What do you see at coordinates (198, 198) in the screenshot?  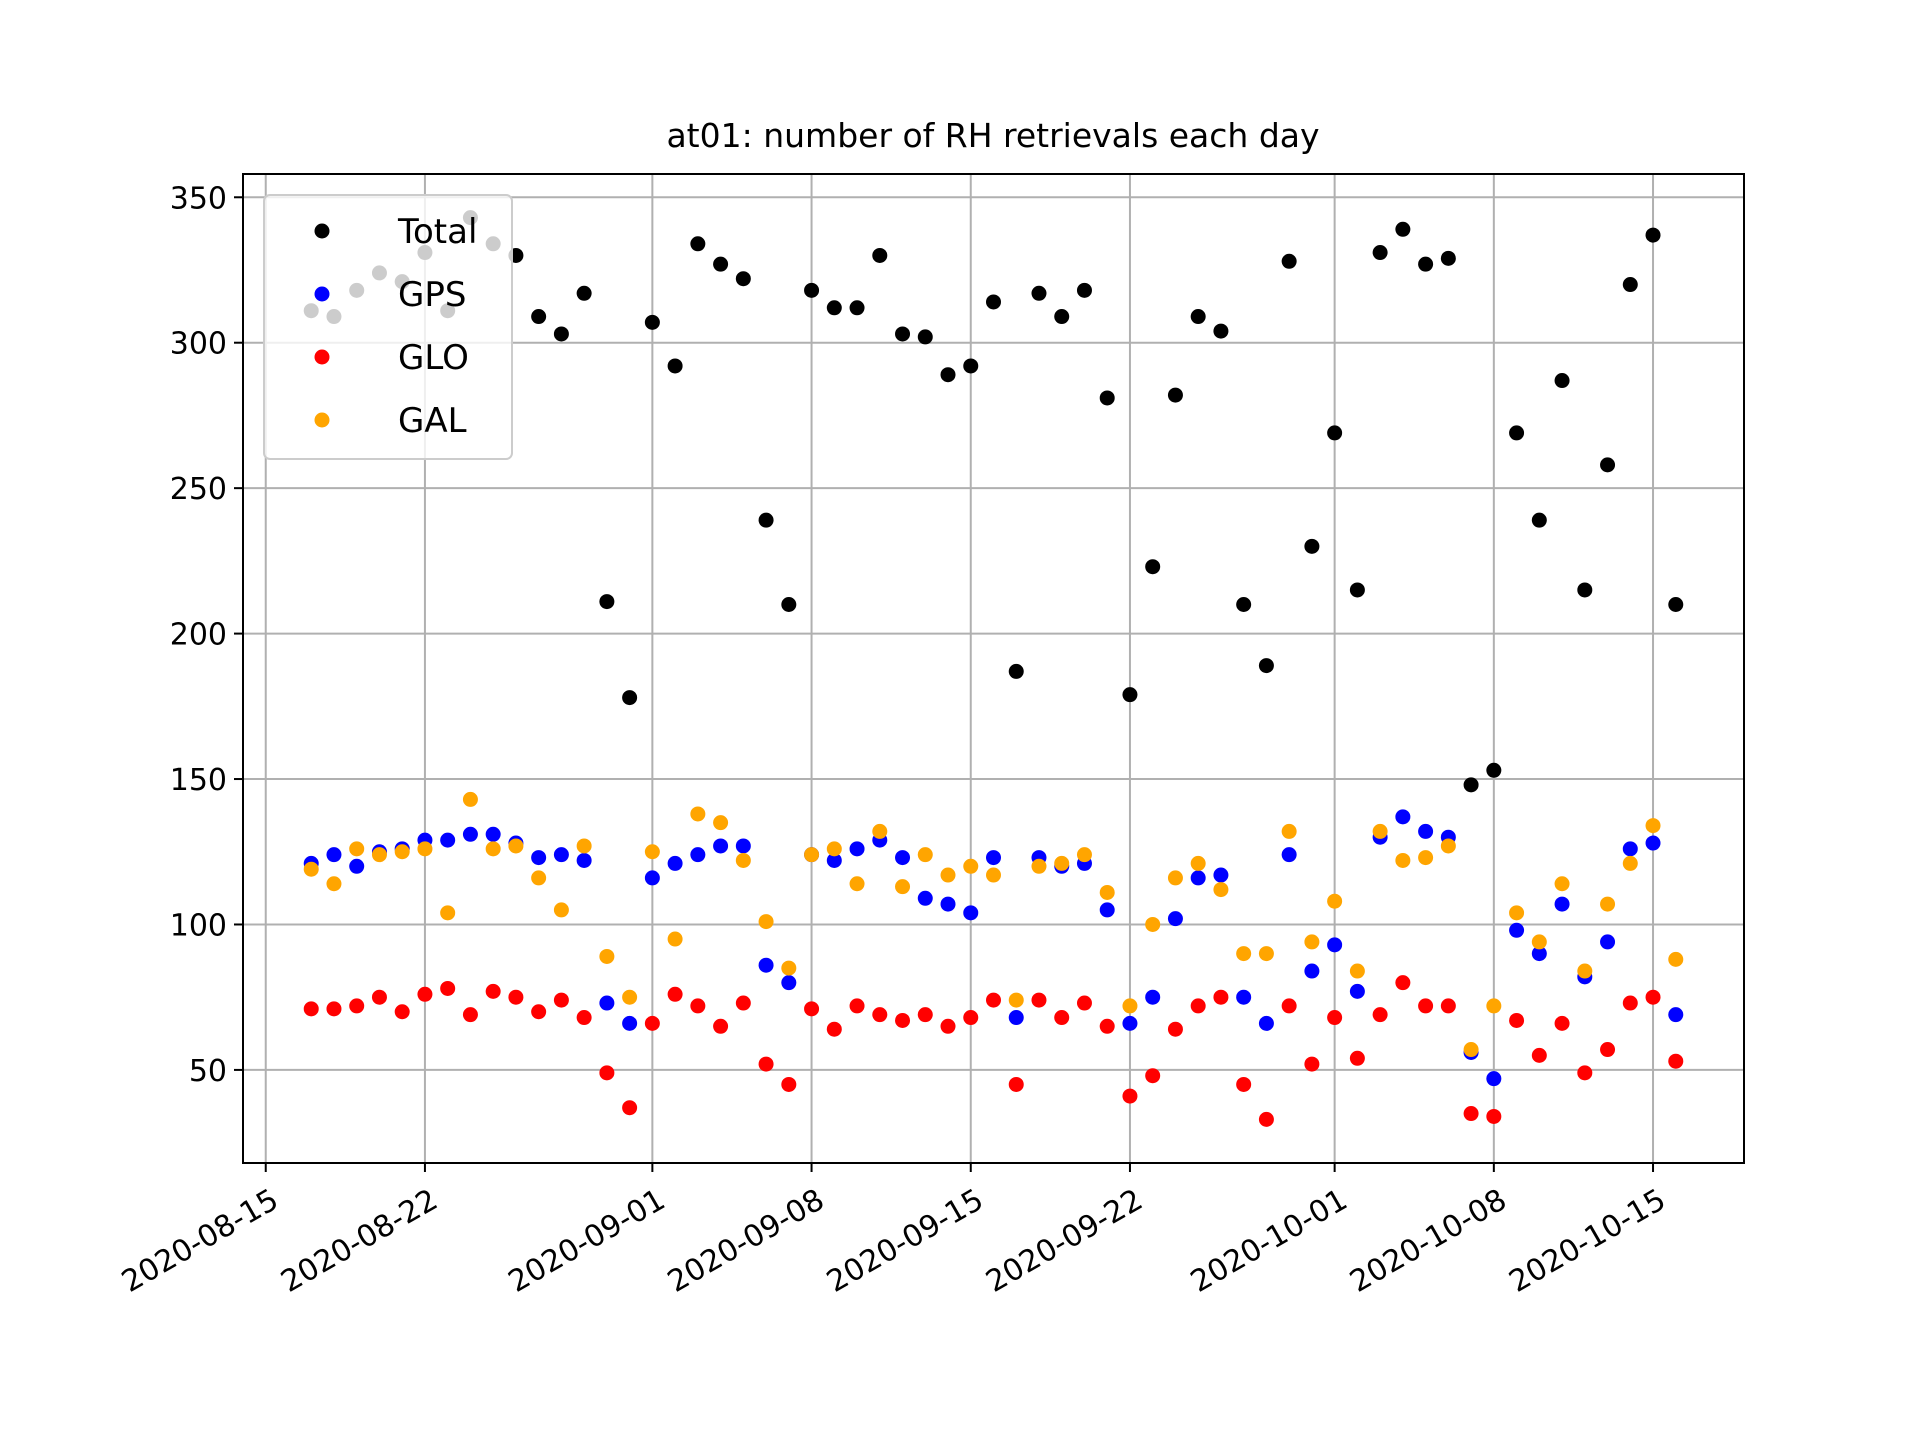 I see `y-tick-label: 350` at bounding box center [198, 198].